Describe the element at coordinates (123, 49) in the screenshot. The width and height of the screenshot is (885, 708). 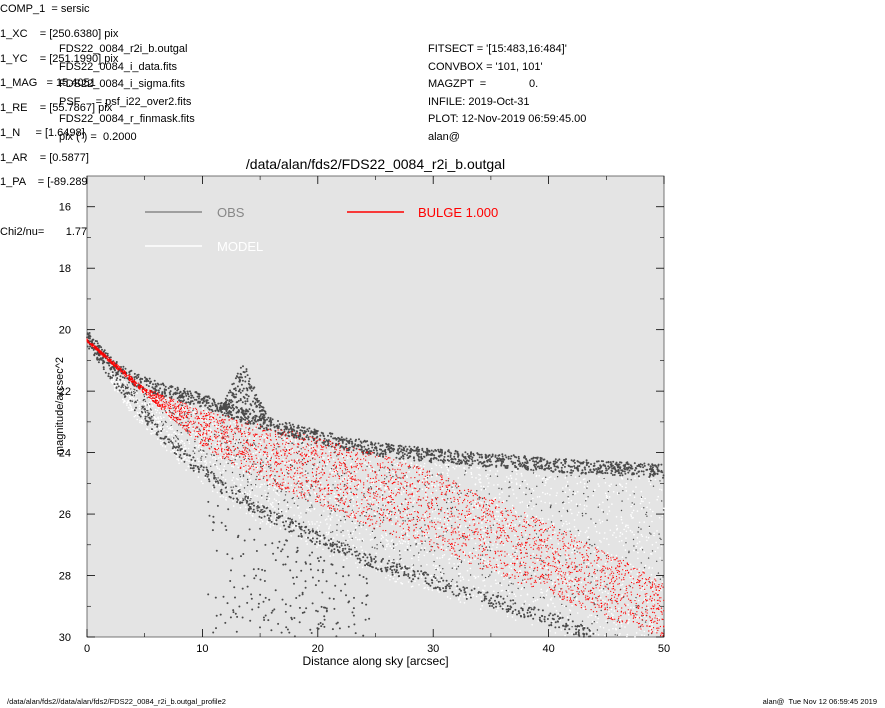
I see `header-left-line: FDS22_0084_r2i_b.outgal` at that location.